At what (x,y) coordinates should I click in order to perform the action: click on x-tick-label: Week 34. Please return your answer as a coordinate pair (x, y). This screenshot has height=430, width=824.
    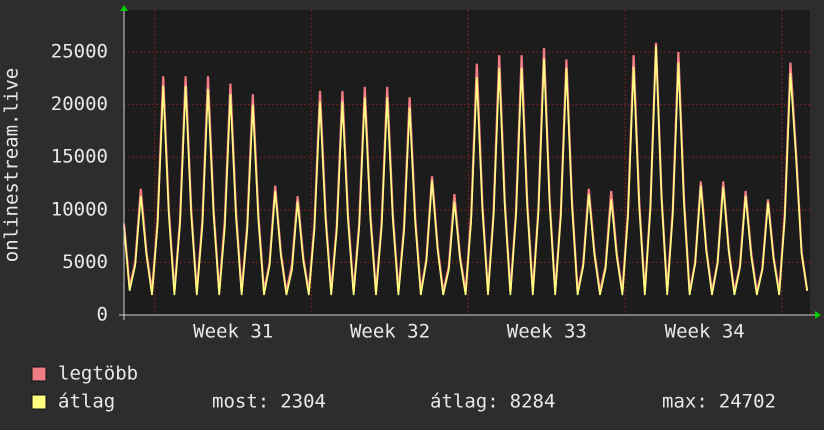
    Looking at the image, I should click on (705, 332).